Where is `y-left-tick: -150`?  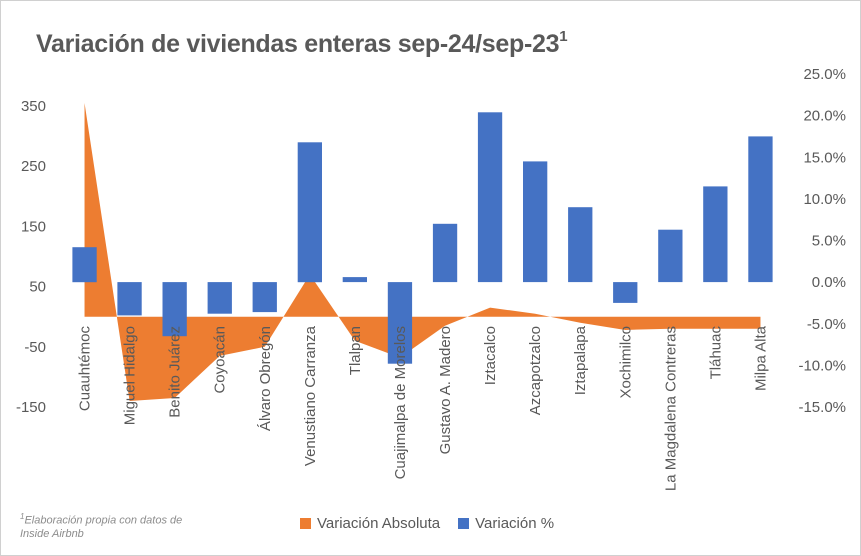
y-left-tick: -150 is located at coordinates (31, 407).